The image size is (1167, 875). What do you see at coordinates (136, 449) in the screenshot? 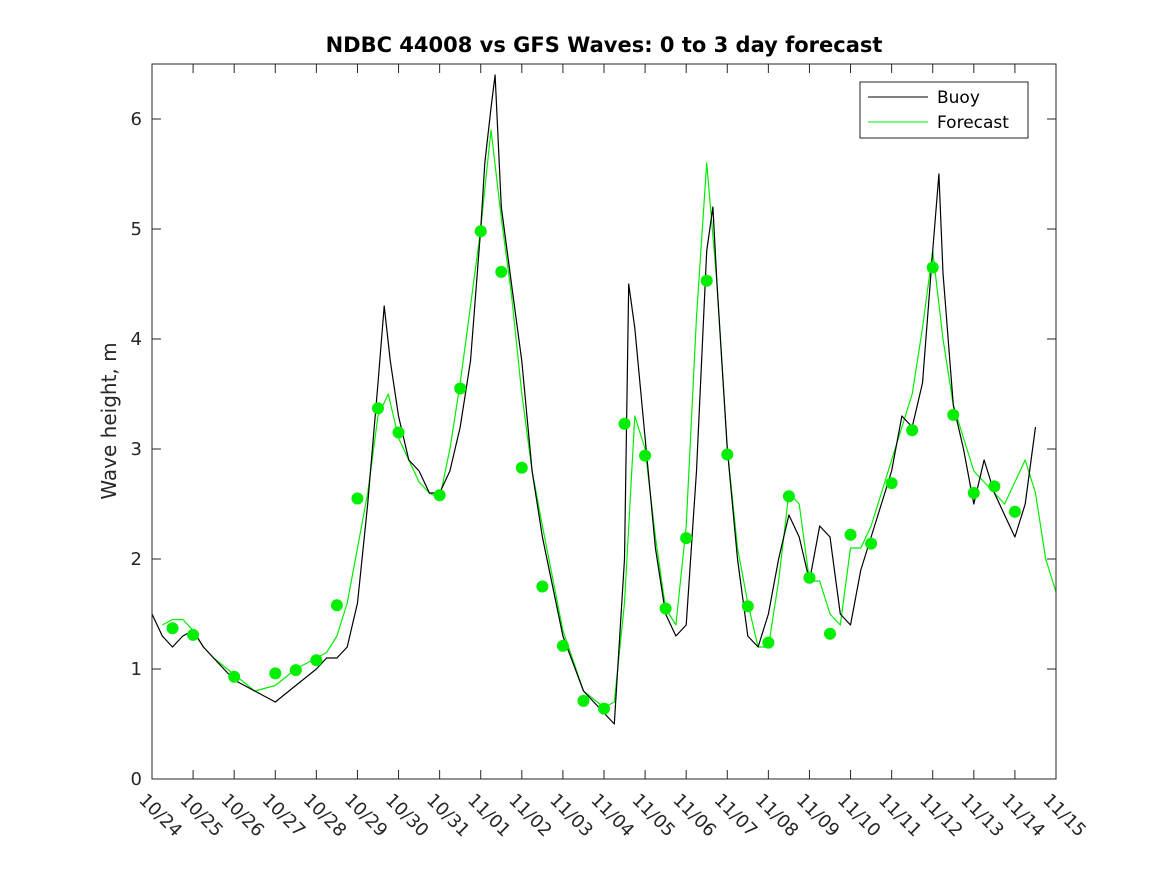
I see `y-tick-label: 3` at bounding box center [136, 449].